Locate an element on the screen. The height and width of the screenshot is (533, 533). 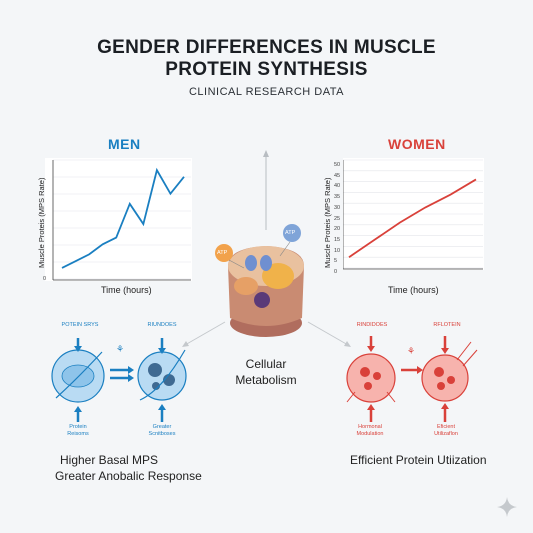
women-chart-svg is located at coordinates (412, 214).